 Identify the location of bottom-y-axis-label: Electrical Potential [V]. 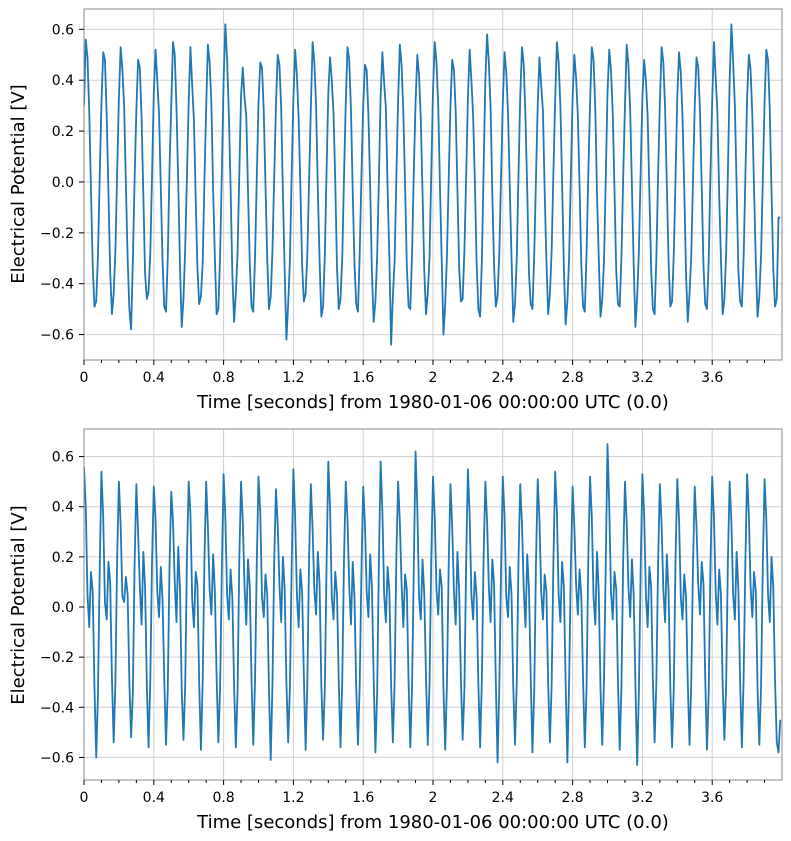
(18, 604).